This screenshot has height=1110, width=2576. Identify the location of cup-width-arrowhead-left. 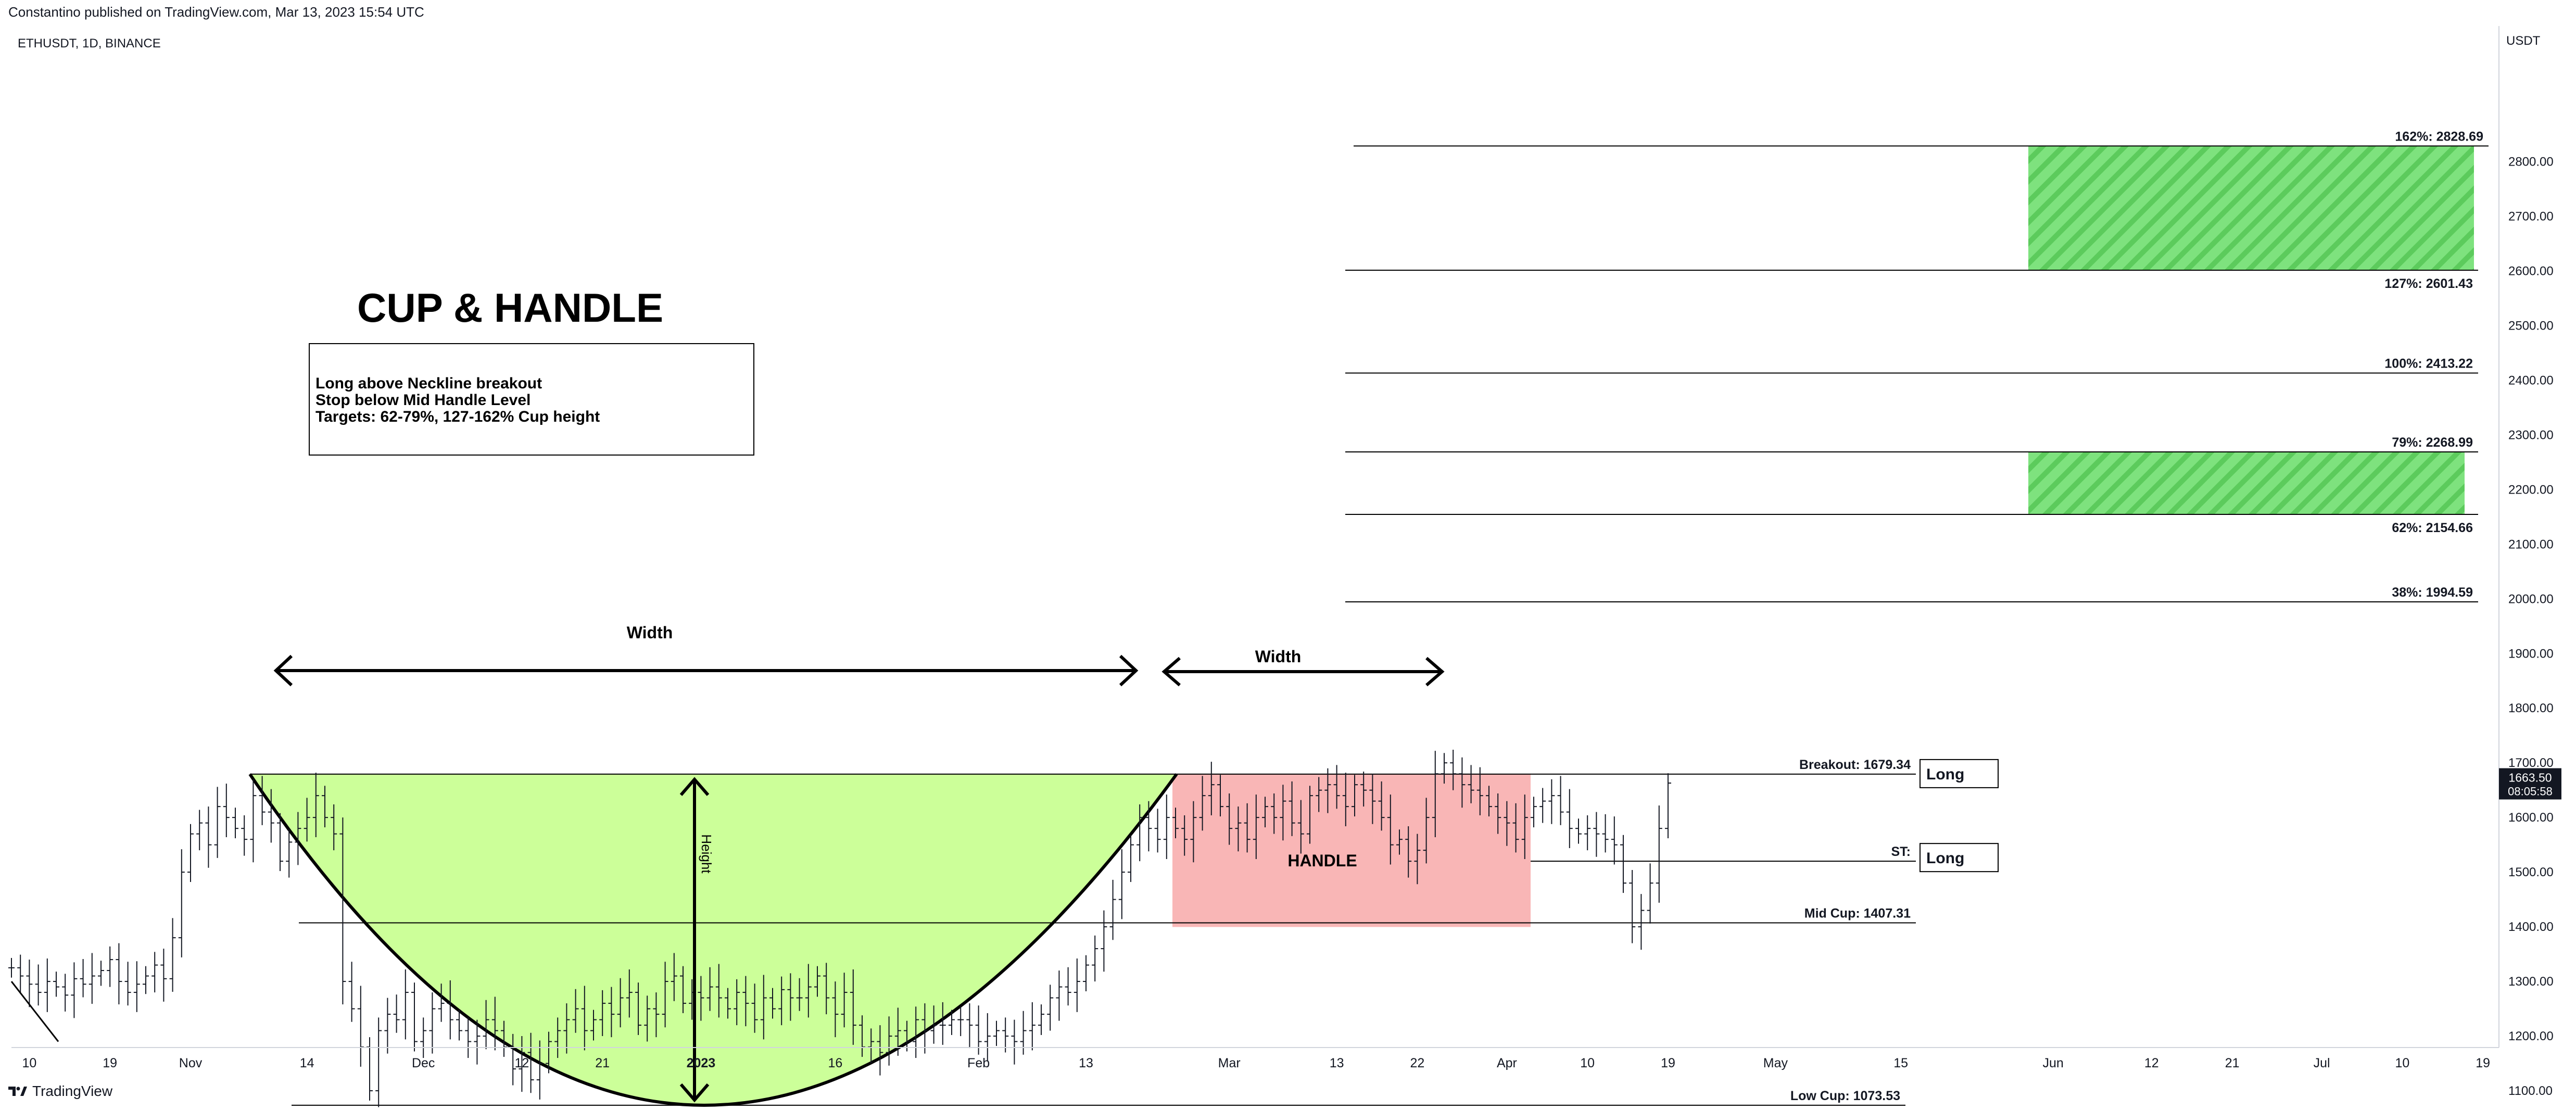
(283, 670).